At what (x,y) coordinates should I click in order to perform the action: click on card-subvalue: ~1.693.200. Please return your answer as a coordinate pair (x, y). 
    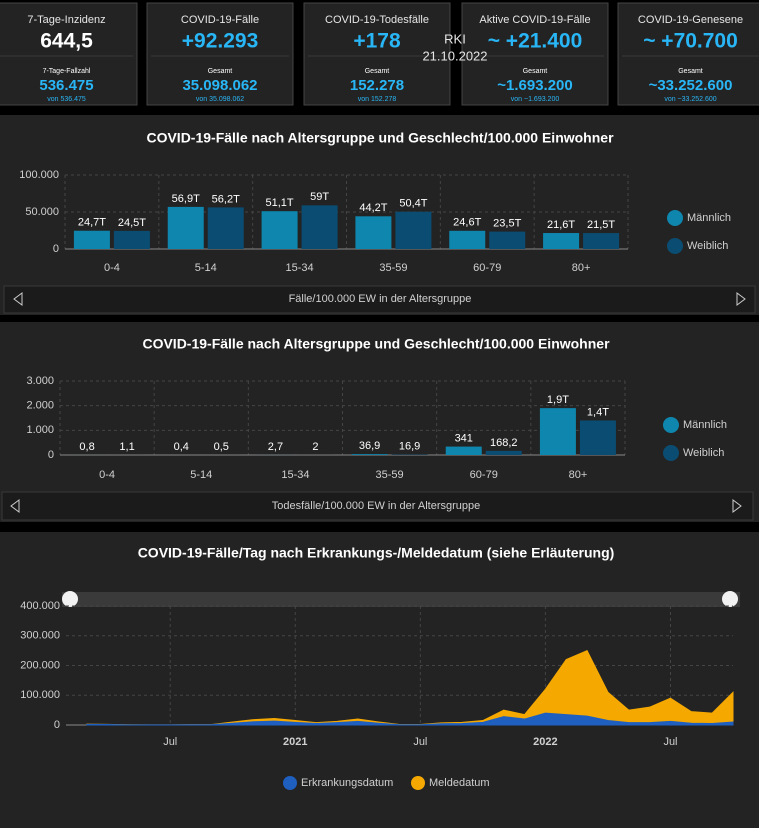
    Looking at the image, I should click on (535, 85).